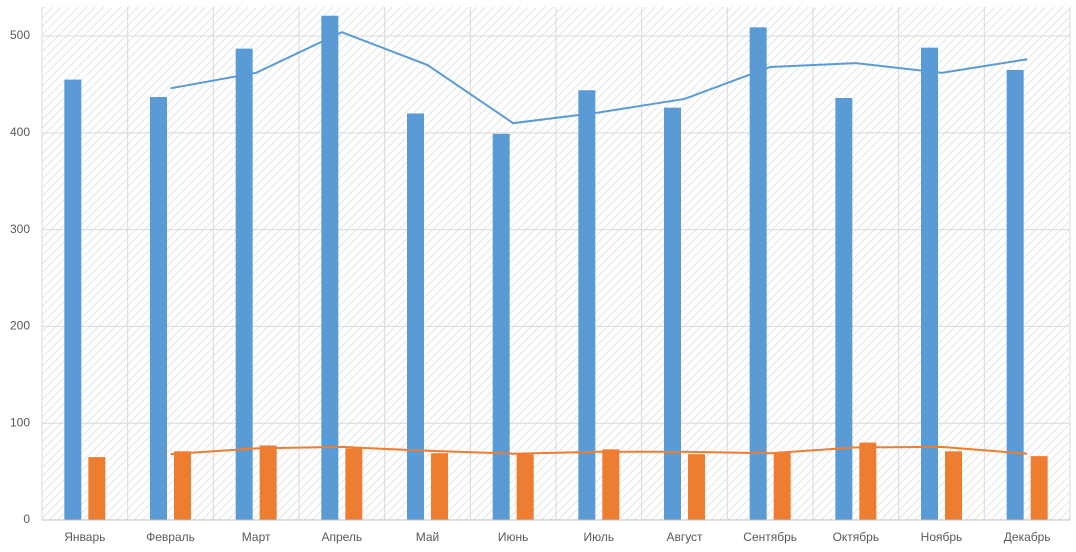 Image resolution: width=1076 pixels, height=552 pixels. I want to click on y-tick-label: 0, so click(26, 519).